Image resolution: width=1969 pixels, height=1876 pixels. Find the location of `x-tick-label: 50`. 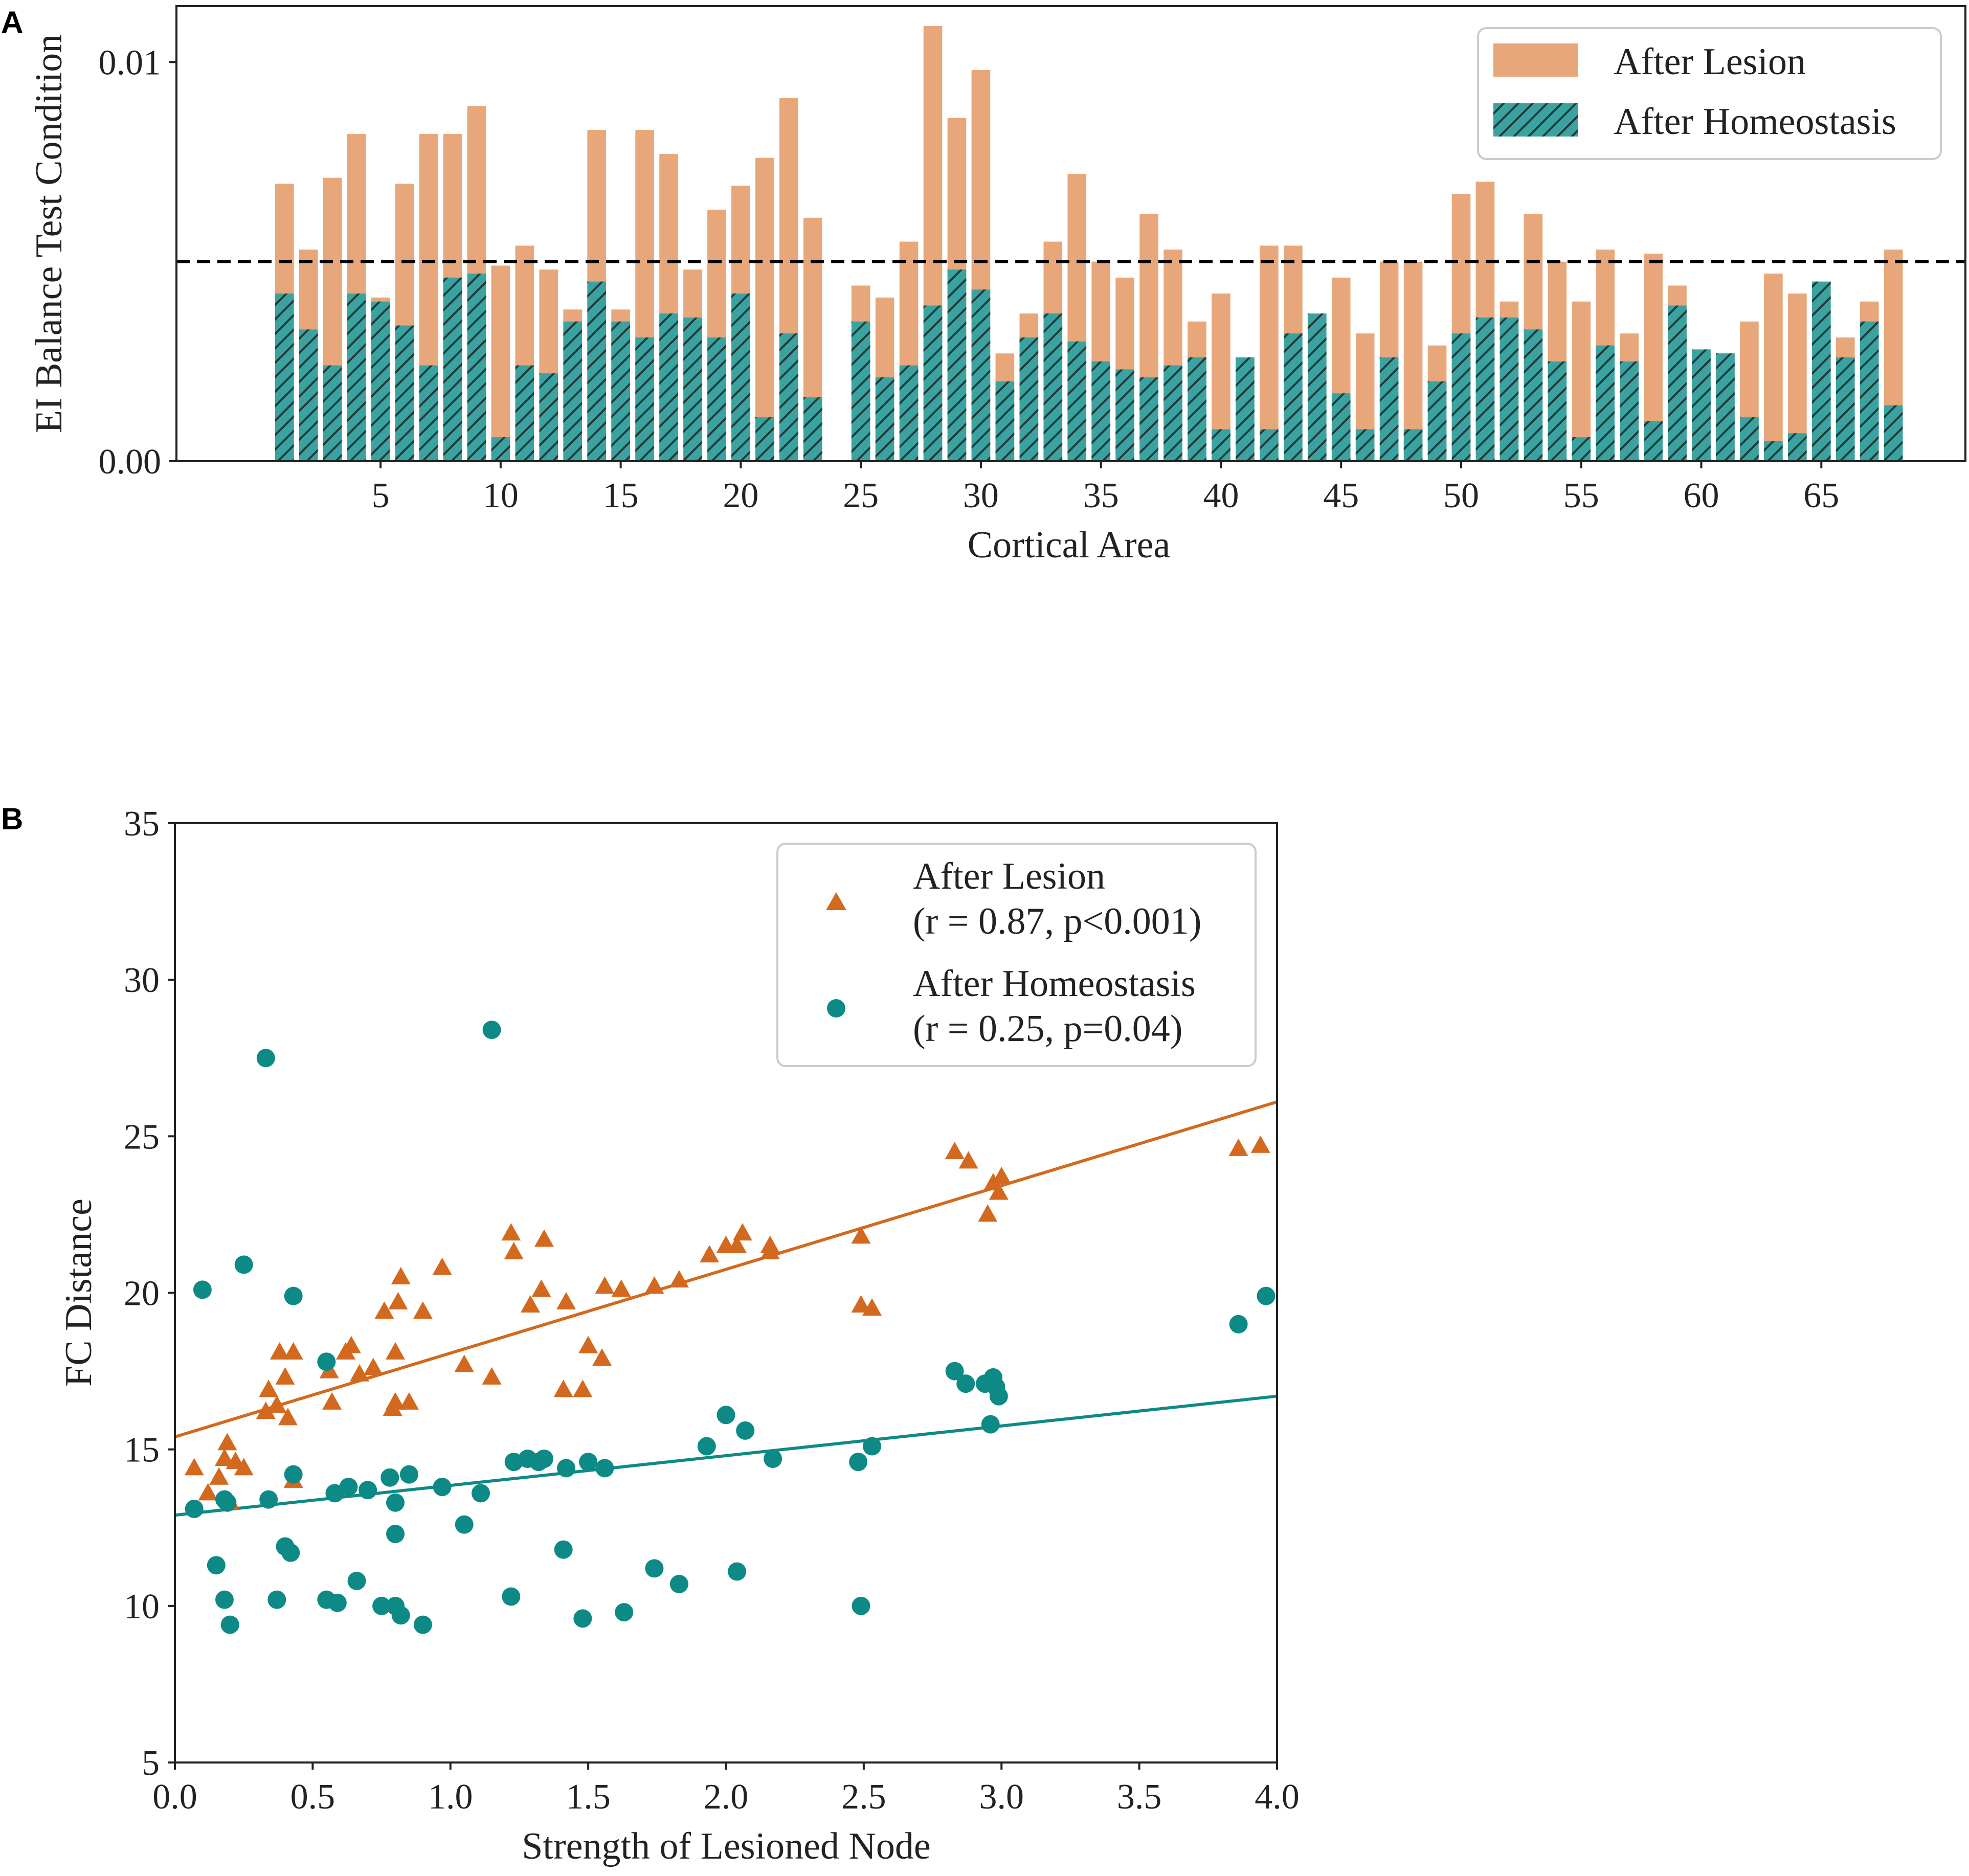

x-tick-label: 50 is located at coordinates (1461, 495).